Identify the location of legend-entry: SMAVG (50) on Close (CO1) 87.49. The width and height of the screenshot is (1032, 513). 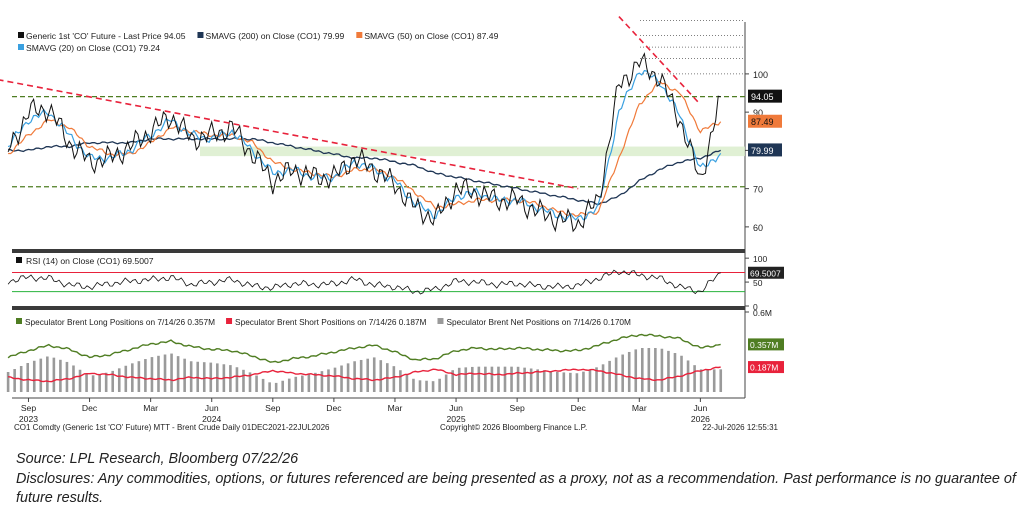
(431, 36).